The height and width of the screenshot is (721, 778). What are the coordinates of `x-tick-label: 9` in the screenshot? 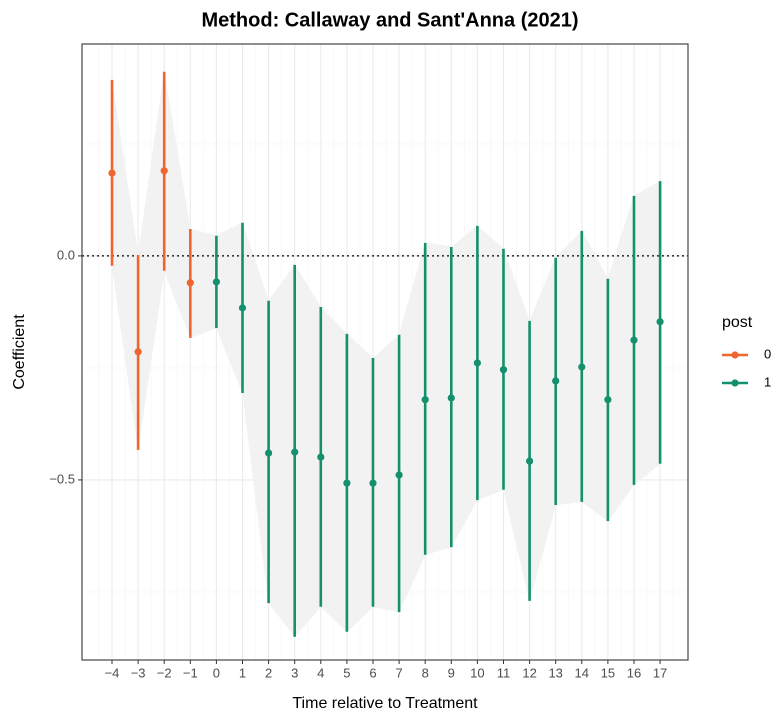 It's located at (451, 672).